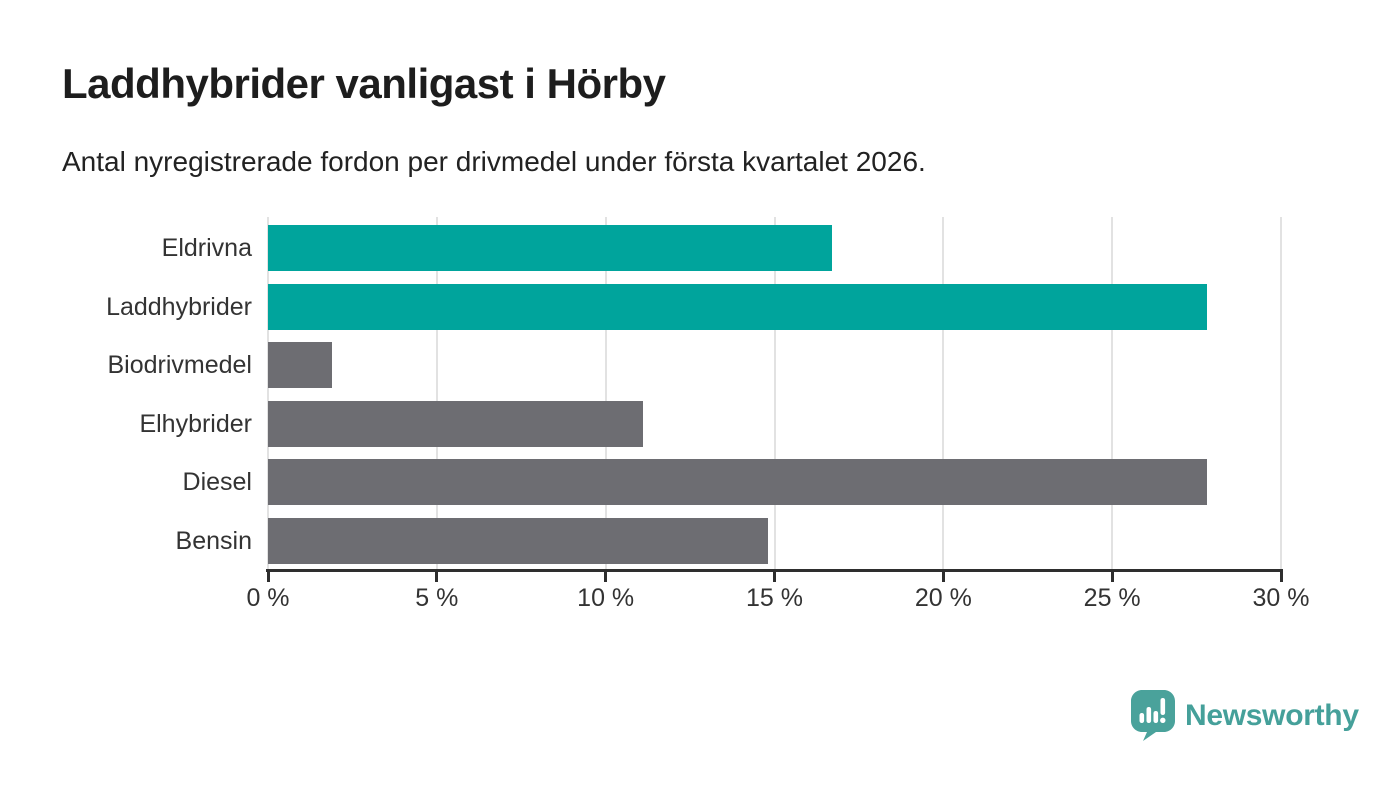 The image size is (1400, 793). I want to click on bar-laddhybrider, so click(737, 306).